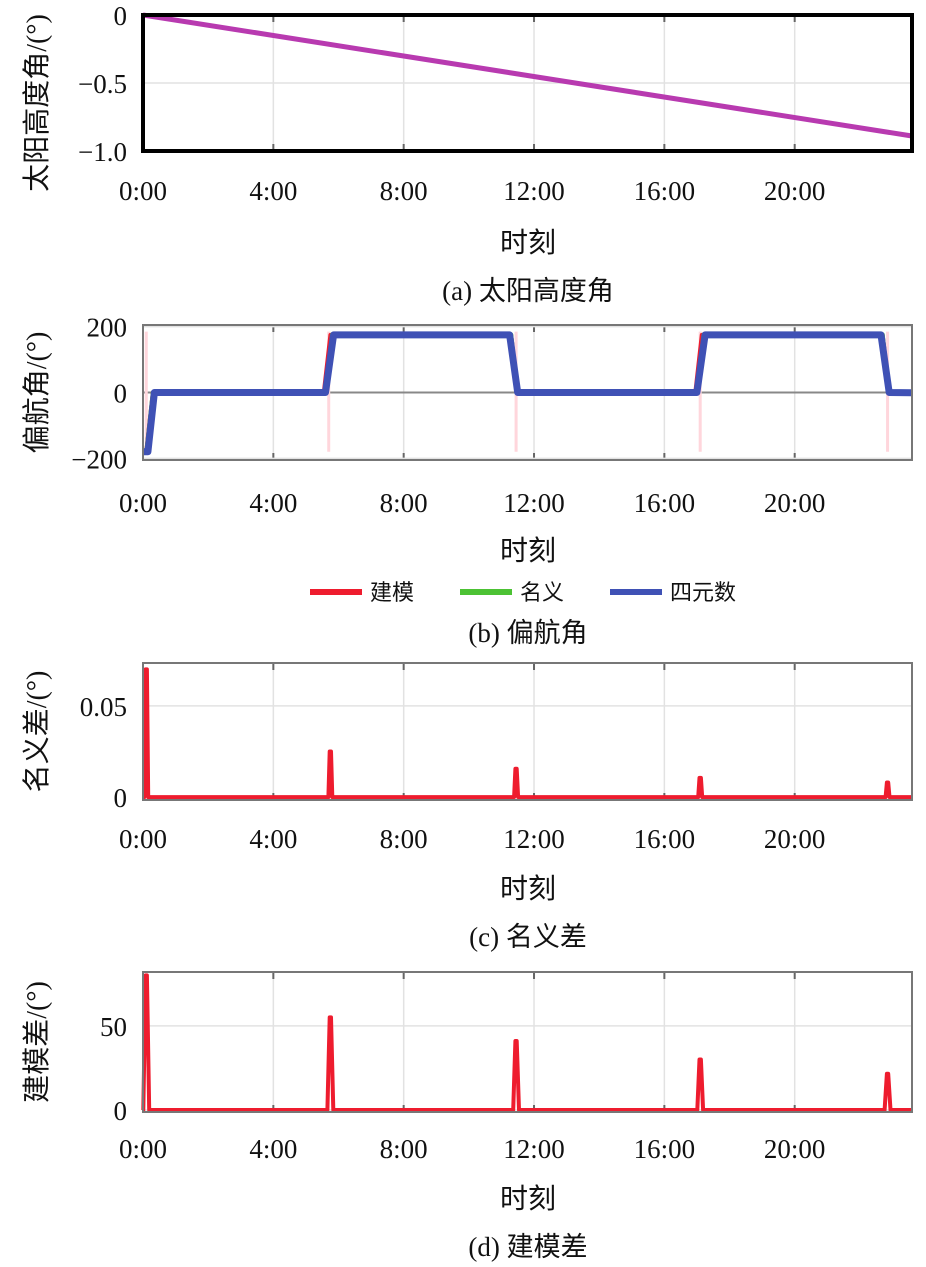  Describe the element at coordinates (528, 937) in the screenshot. I see `panel-caption: (c) 名义差` at that location.